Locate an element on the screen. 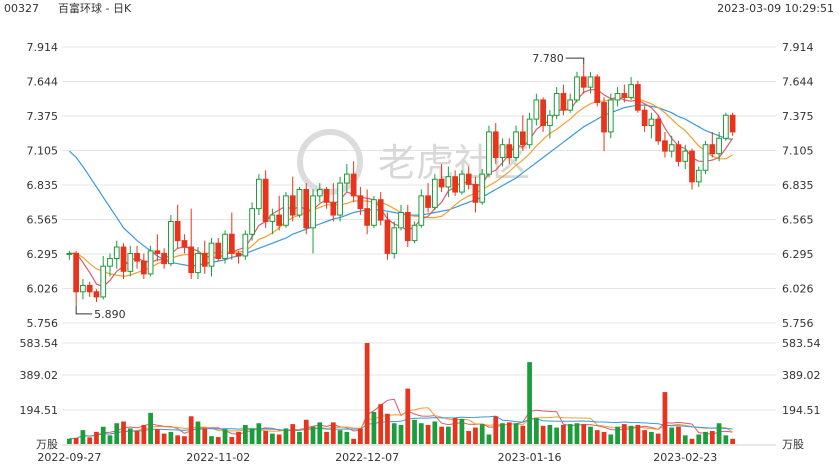 The height and width of the screenshot is (470, 840). stock-code: 00327 is located at coordinates (21, 8).